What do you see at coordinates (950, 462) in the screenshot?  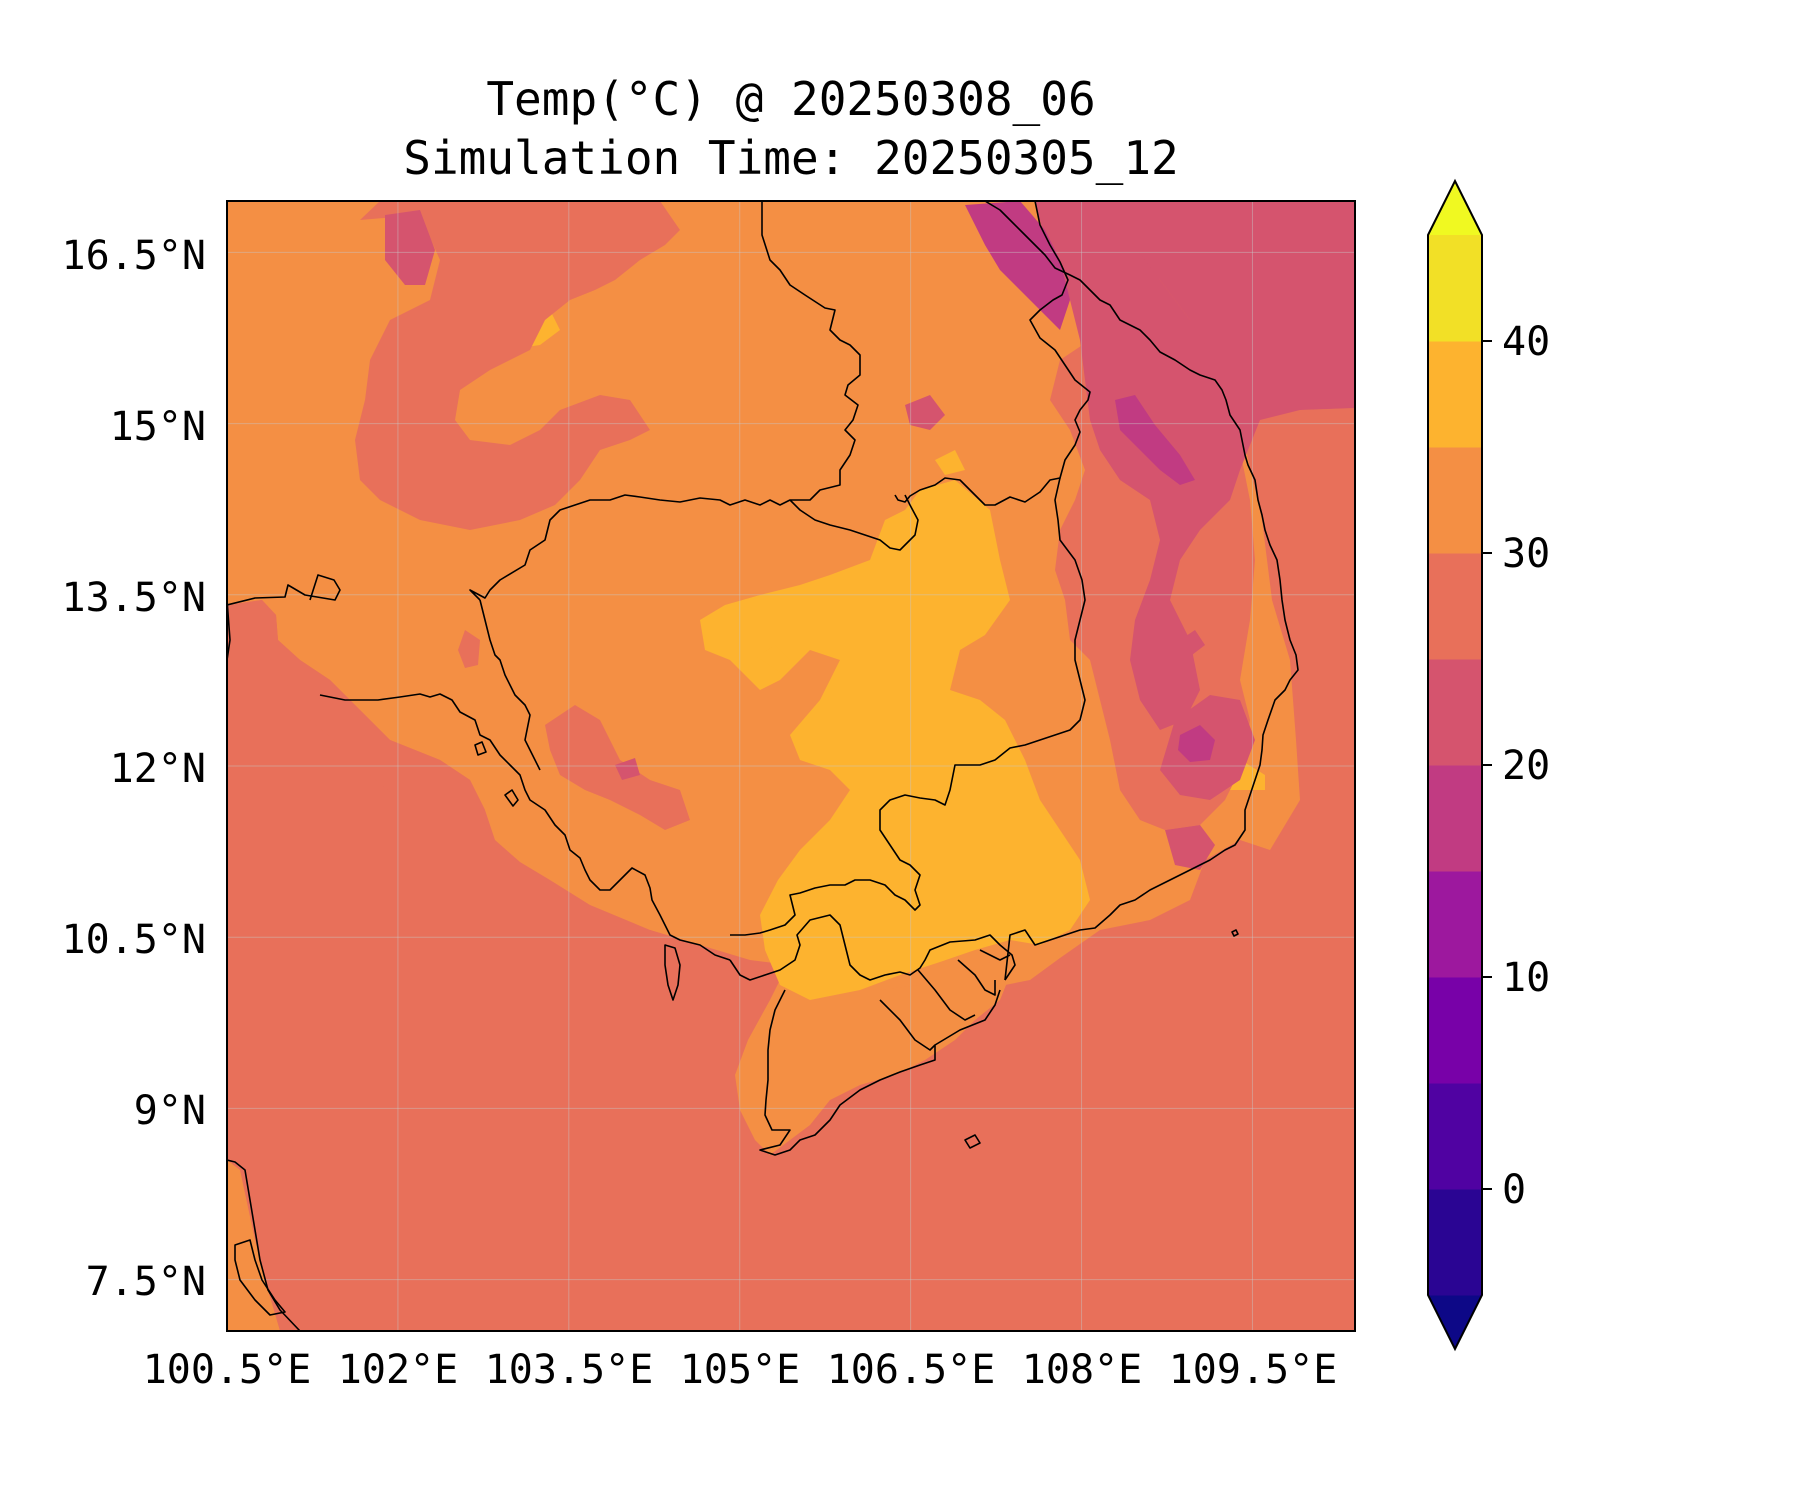 I see `hot-patch-35-40-f` at bounding box center [950, 462].